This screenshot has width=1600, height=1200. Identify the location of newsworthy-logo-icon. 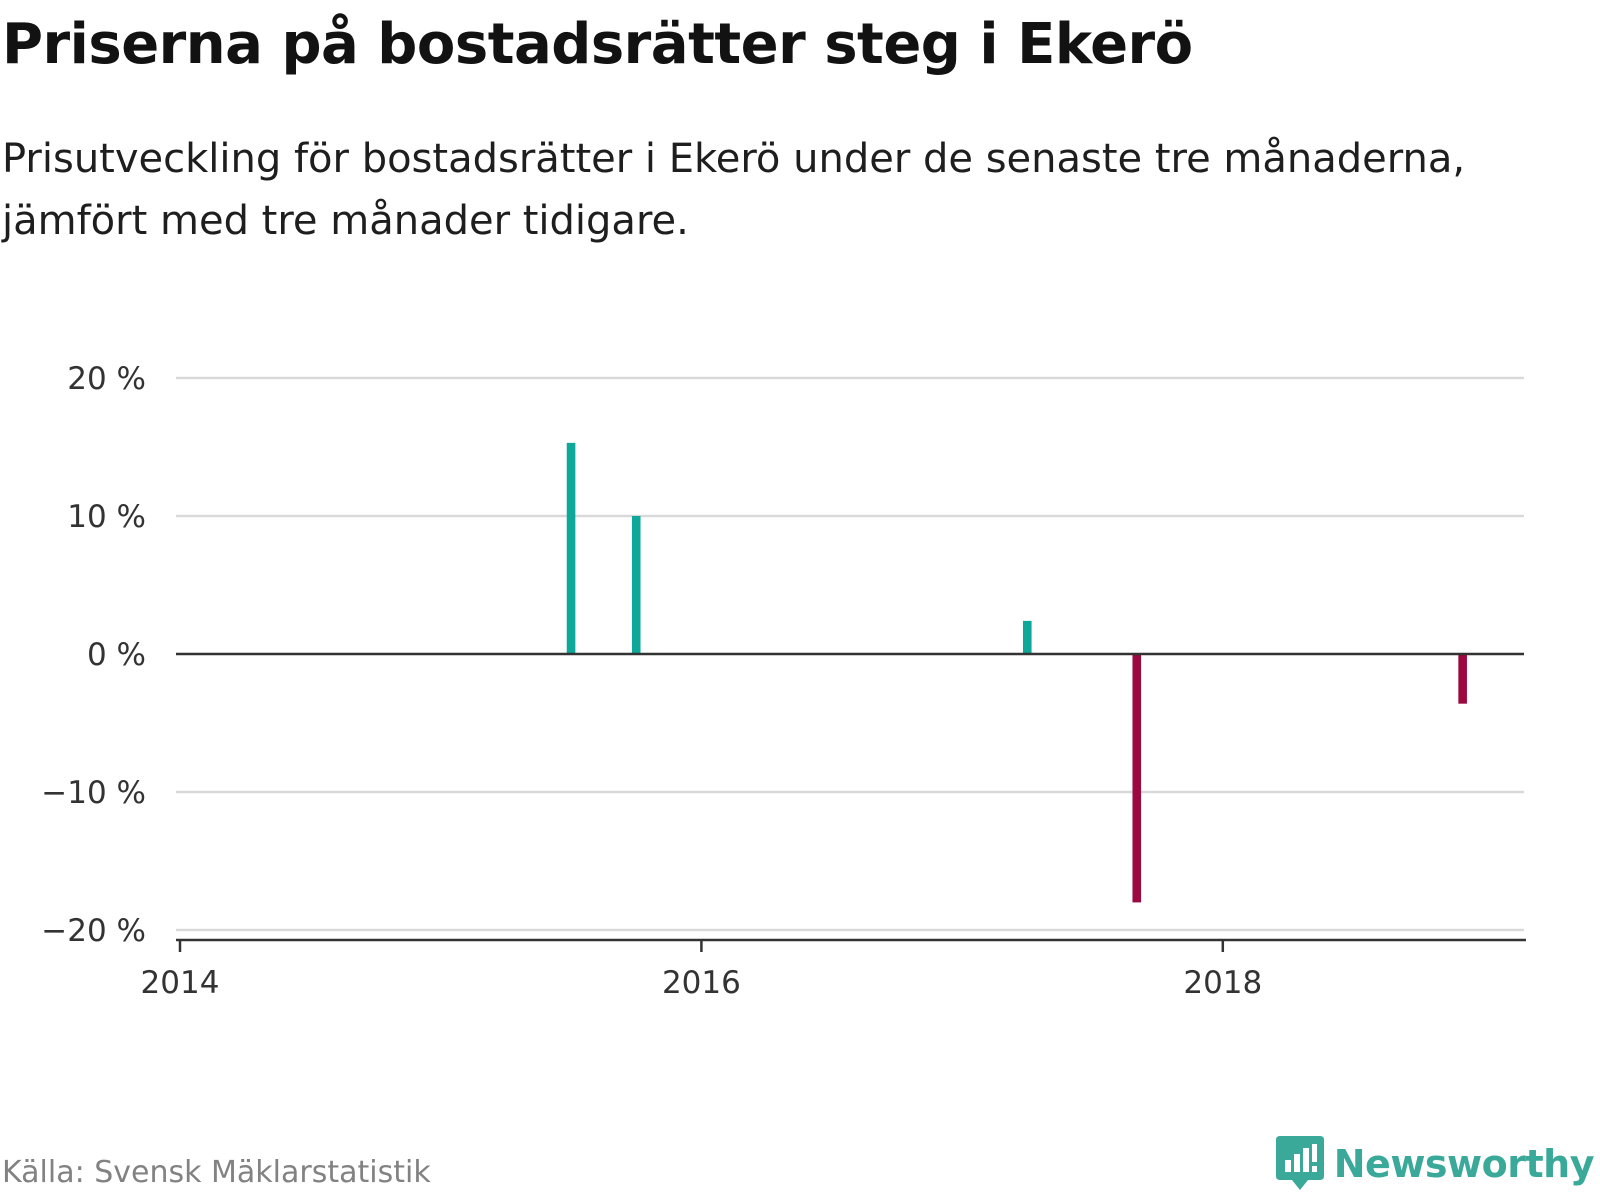
(1299, 1163).